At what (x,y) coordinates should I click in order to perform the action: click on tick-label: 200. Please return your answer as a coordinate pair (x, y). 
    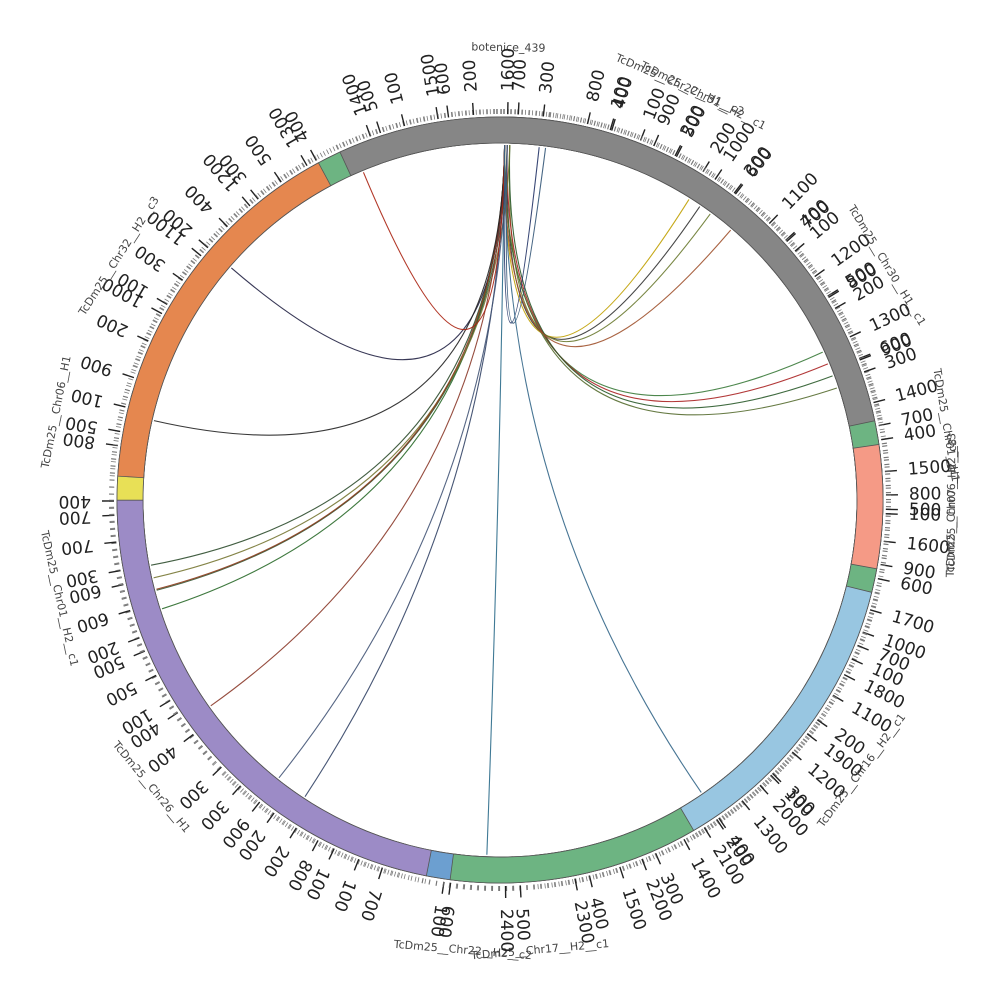
    Looking at the image, I should click on (113, 325).